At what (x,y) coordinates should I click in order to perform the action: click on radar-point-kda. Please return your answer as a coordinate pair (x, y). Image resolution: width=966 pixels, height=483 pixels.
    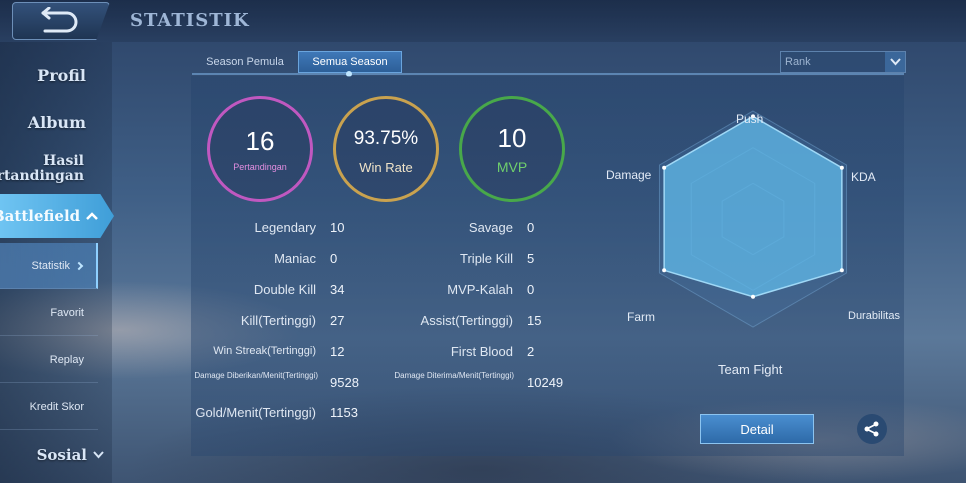
    Looking at the image, I should click on (841, 167).